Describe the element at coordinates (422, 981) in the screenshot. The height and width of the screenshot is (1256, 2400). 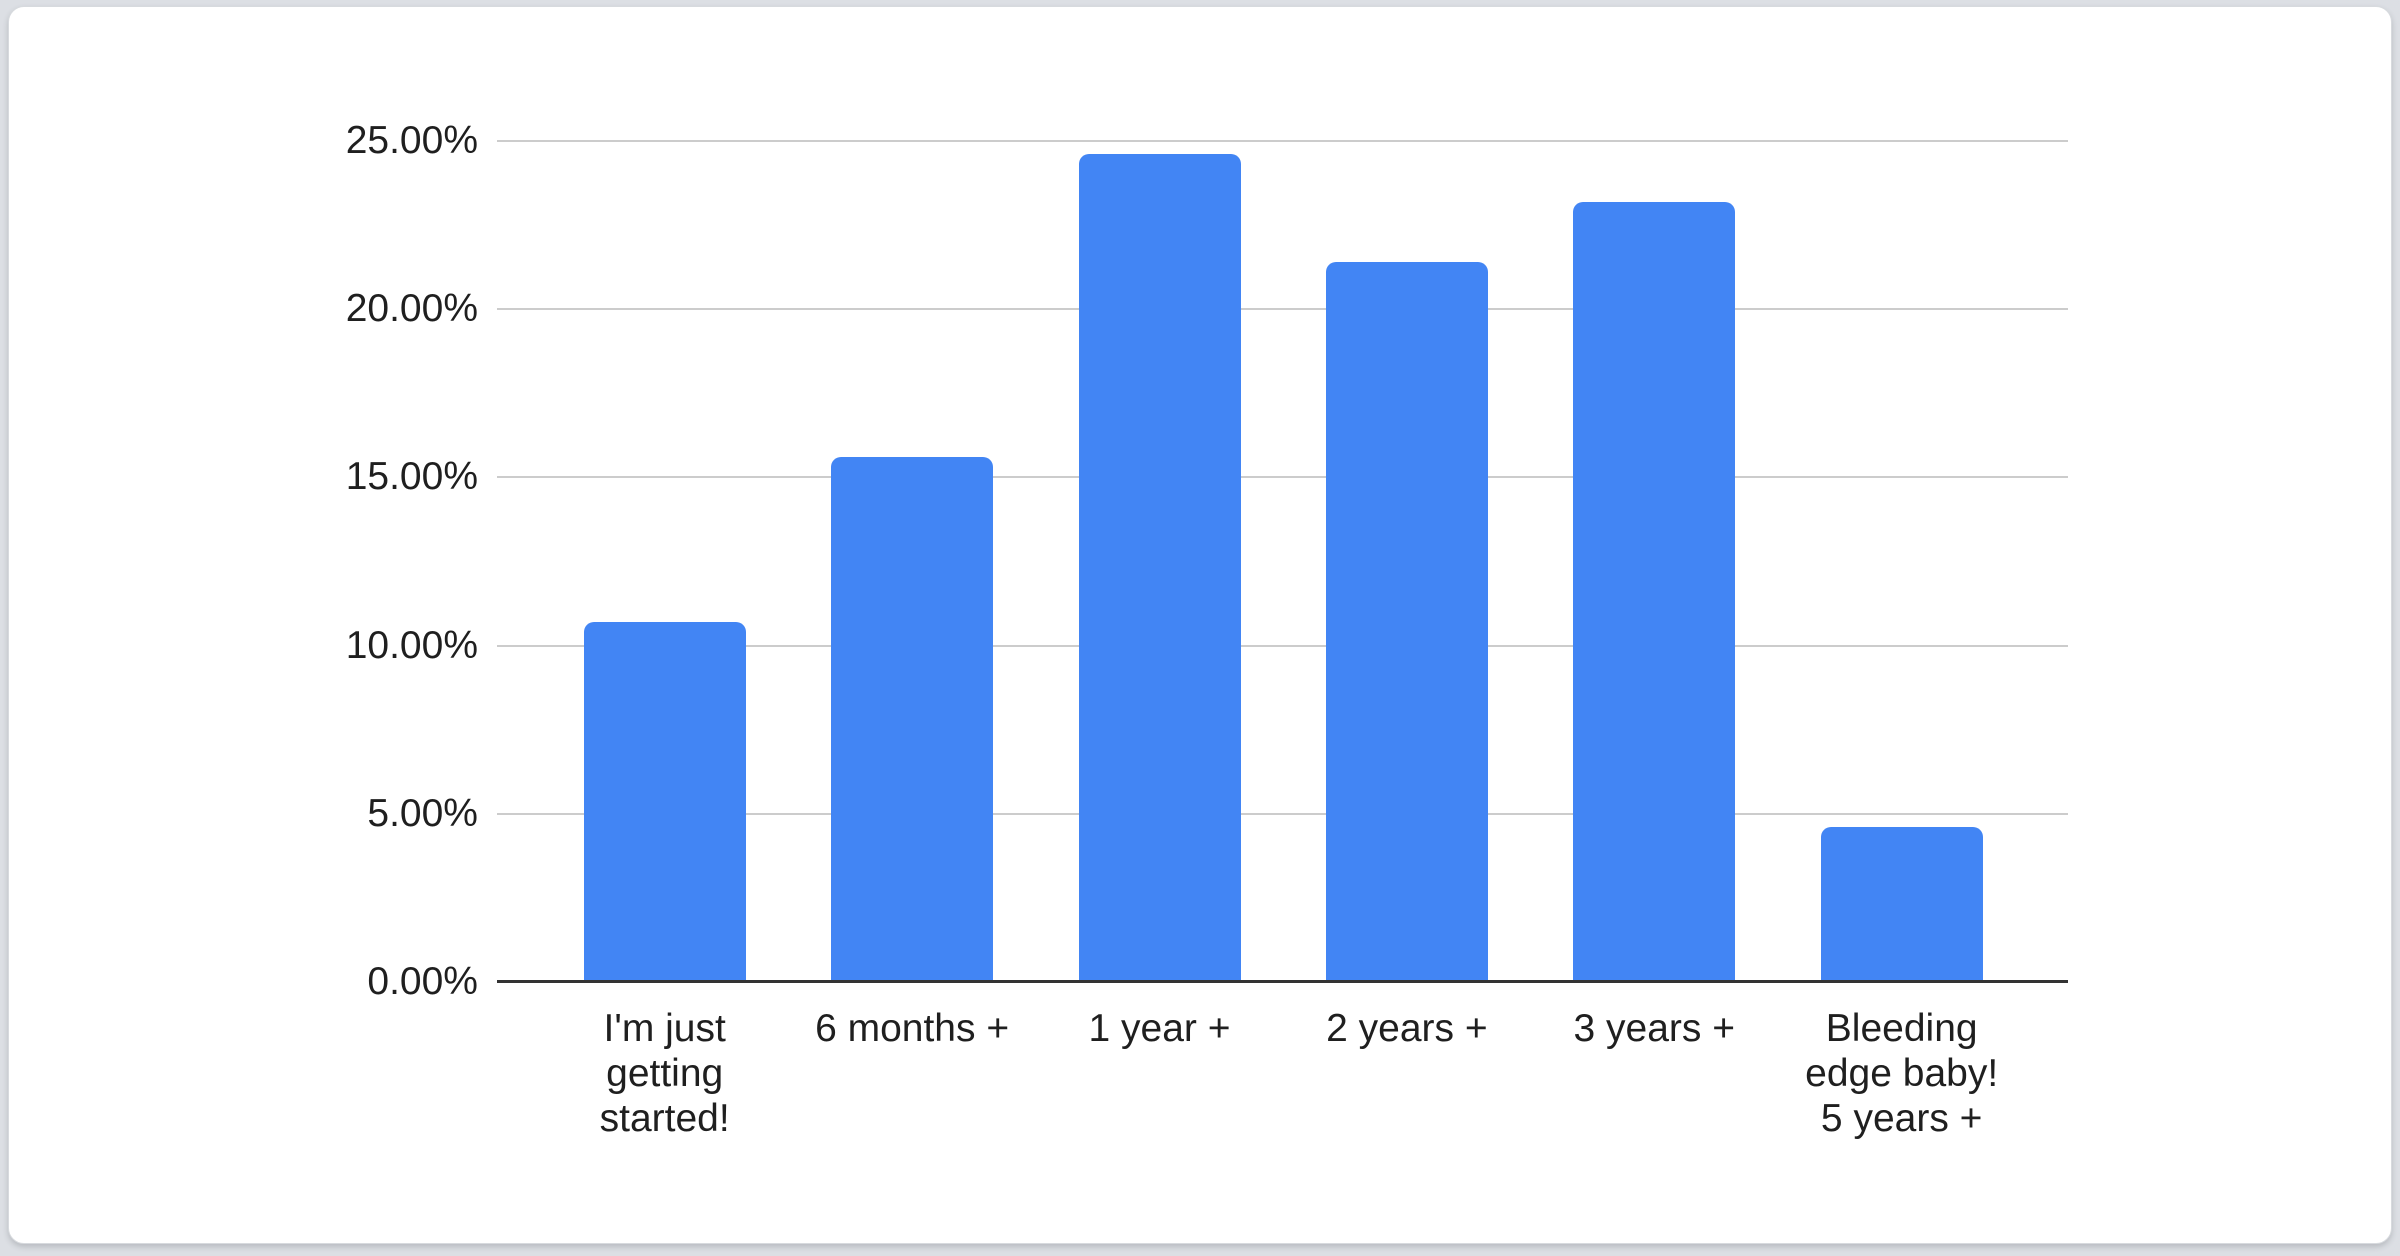
I see `y-axis-tick-label: 0.00%` at that location.